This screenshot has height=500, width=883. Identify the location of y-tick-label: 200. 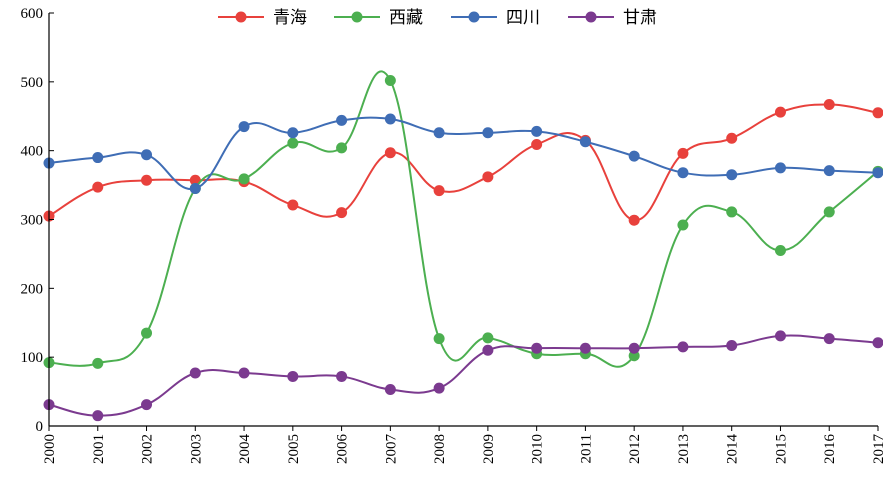
(32, 289).